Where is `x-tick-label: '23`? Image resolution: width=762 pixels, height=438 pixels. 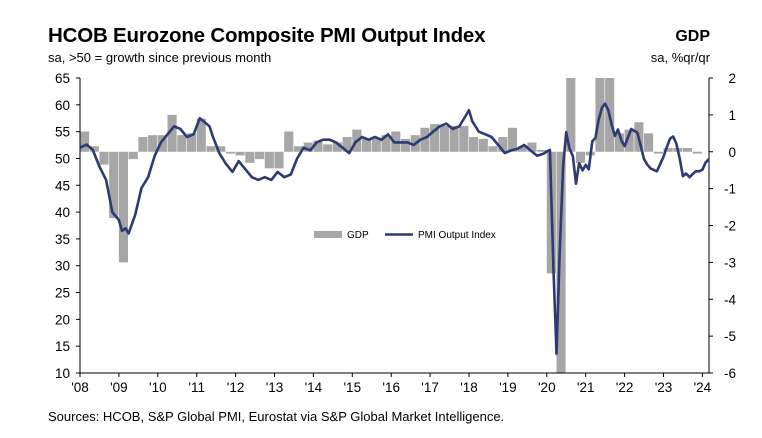
x-tick-label: '23 is located at coordinates (664, 387).